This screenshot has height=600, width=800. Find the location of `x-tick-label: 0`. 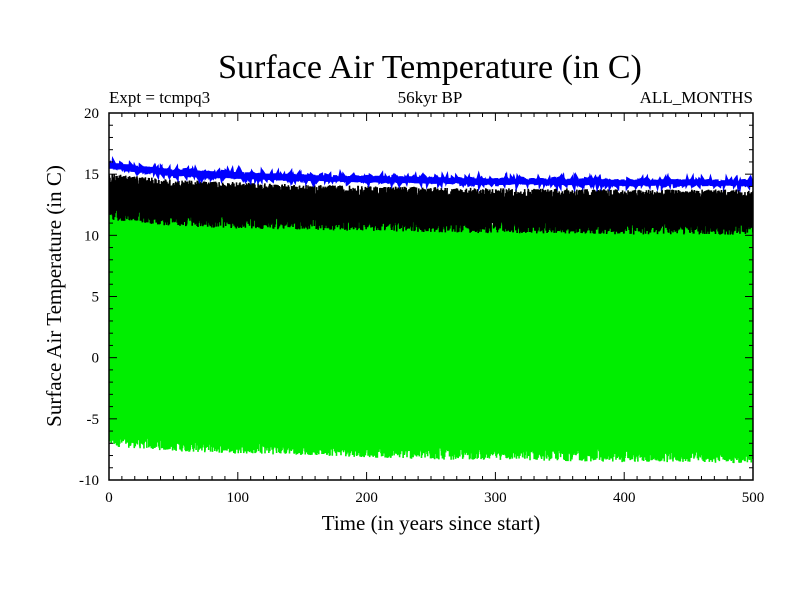

x-tick-label: 0 is located at coordinates (109, 498).